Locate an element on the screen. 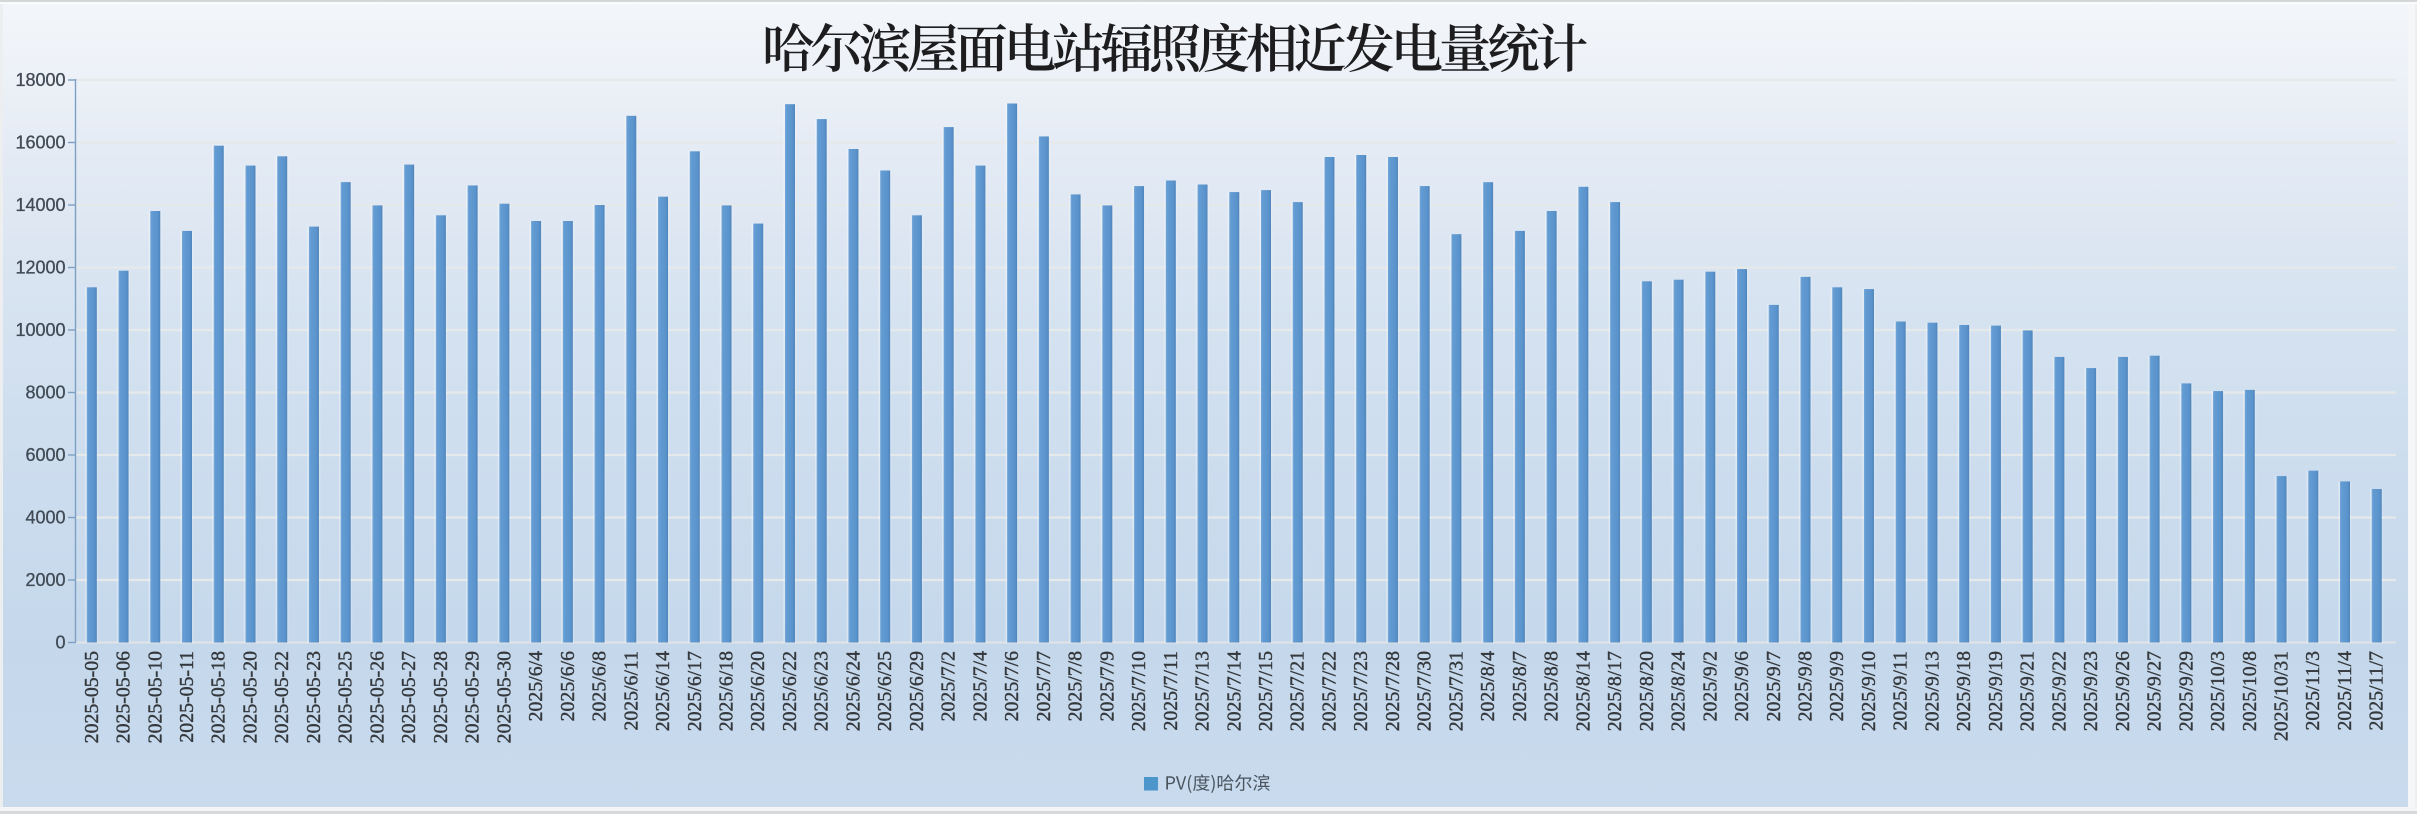 The image size is (2417, 814). svg-text: 2025/7/6 is located at coordinates (1012, 686).